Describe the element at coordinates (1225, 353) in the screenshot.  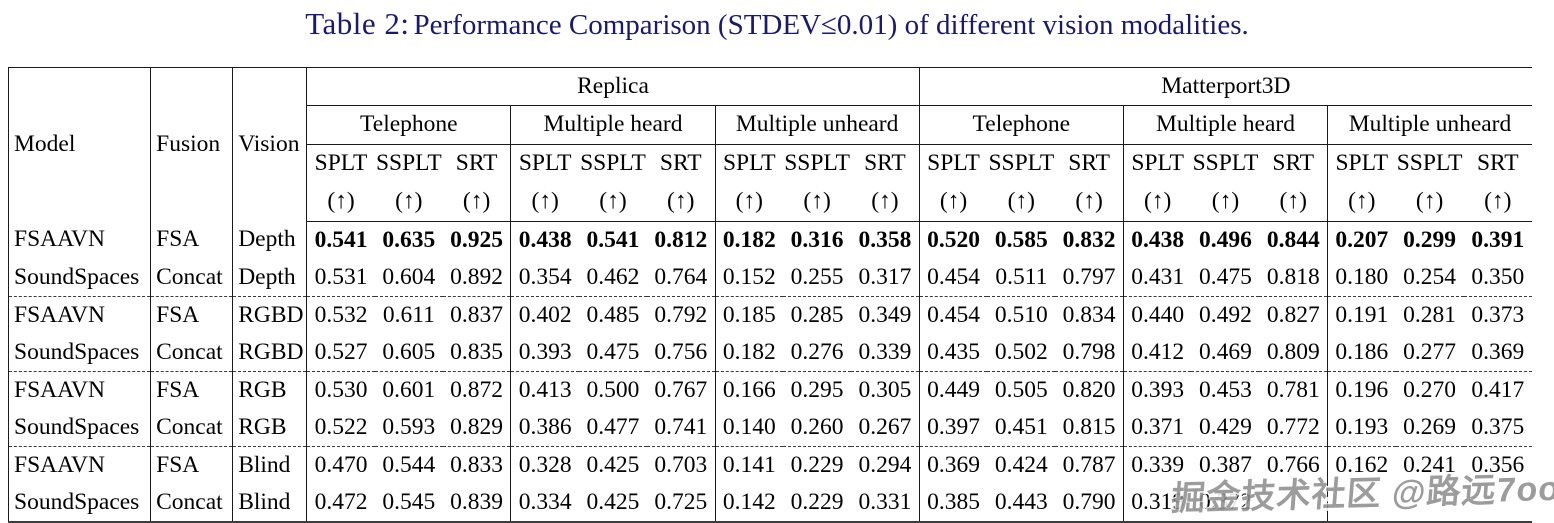
I see `cell-value: 0.469` at that location.